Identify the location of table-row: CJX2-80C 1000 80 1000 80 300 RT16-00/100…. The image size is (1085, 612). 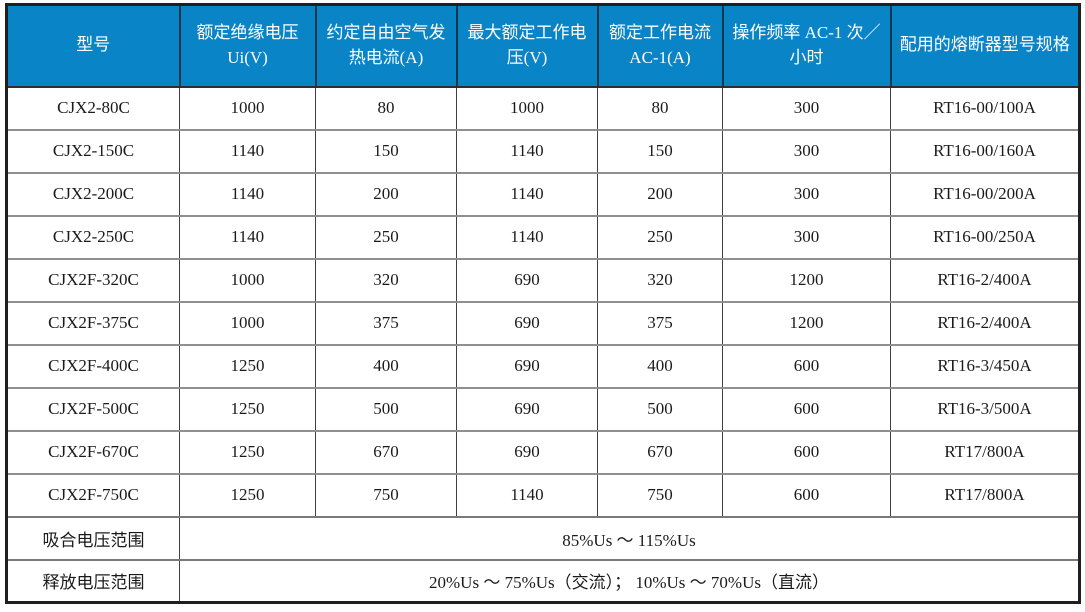
(543, 107).